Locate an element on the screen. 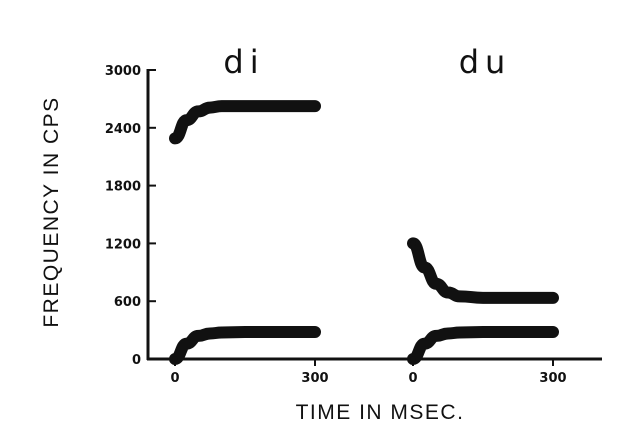 The image size is (638, 439). y-tick-label: 1200 is located at coordinates (123, 244).